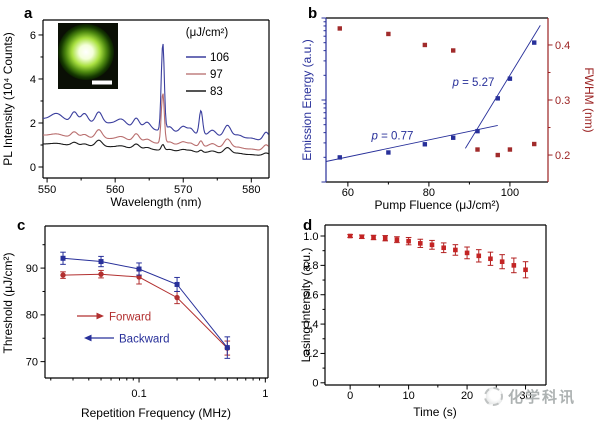  Describe the element at coordinates (102, 82) in the screenshot. I see `inset-scalebar` at that location.